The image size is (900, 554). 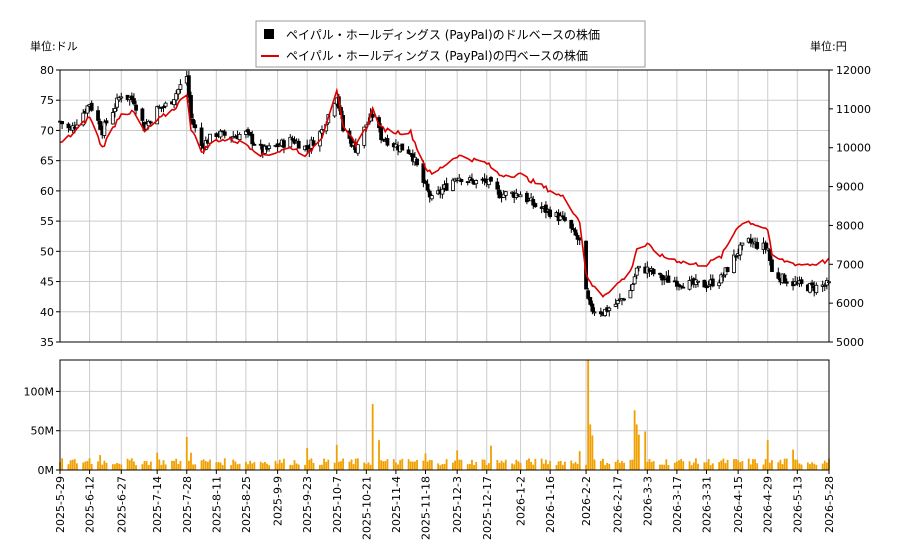 What do you see at coordinates (487, 508) in the screenshot?
I see `x-tick-label: 2025-12-17` at bounding box center [487, 508].